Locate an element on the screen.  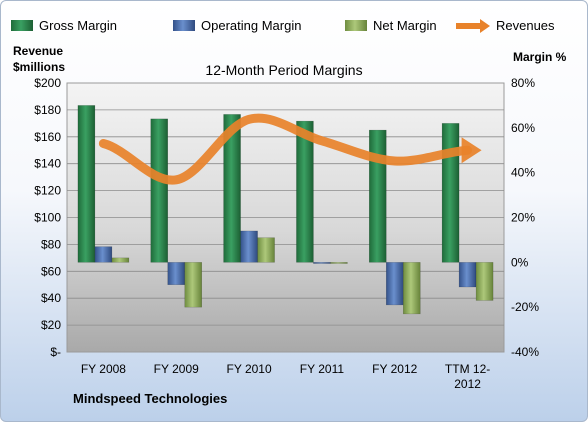
left-axis-title-line1: Revenue is located at coordinates (38, 51).